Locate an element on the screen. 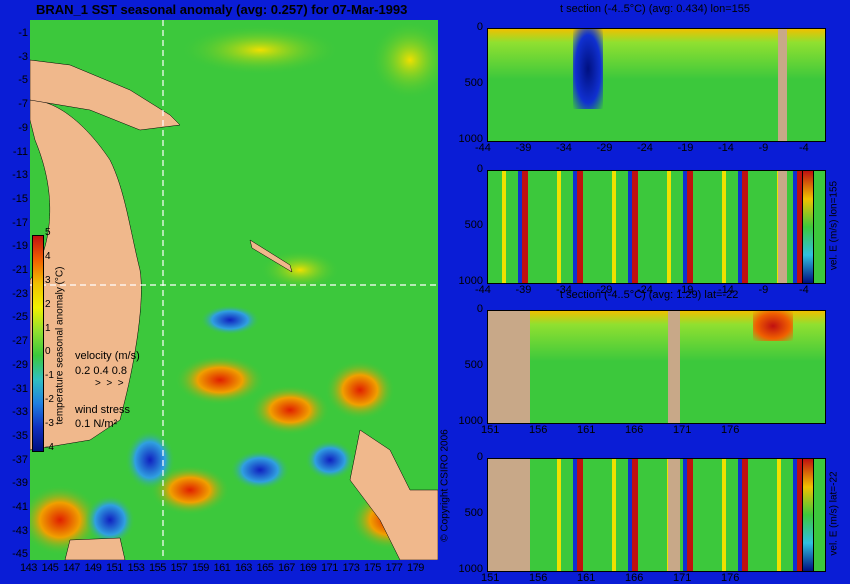 Image resolution: width=850 pixels, height=584 pixels. copyright: © Copyright CSIRO 2006 is located at coordinates (445, 485).